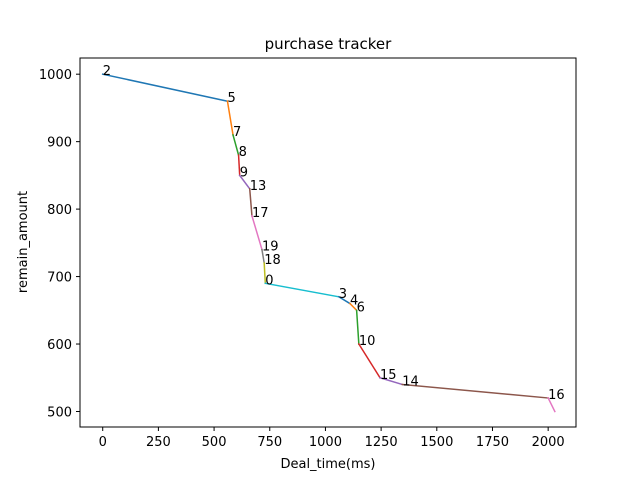 Image resolution: width=640 pixels, height=480 pixels. I want to click on point-label: 16, so click(556, 395).